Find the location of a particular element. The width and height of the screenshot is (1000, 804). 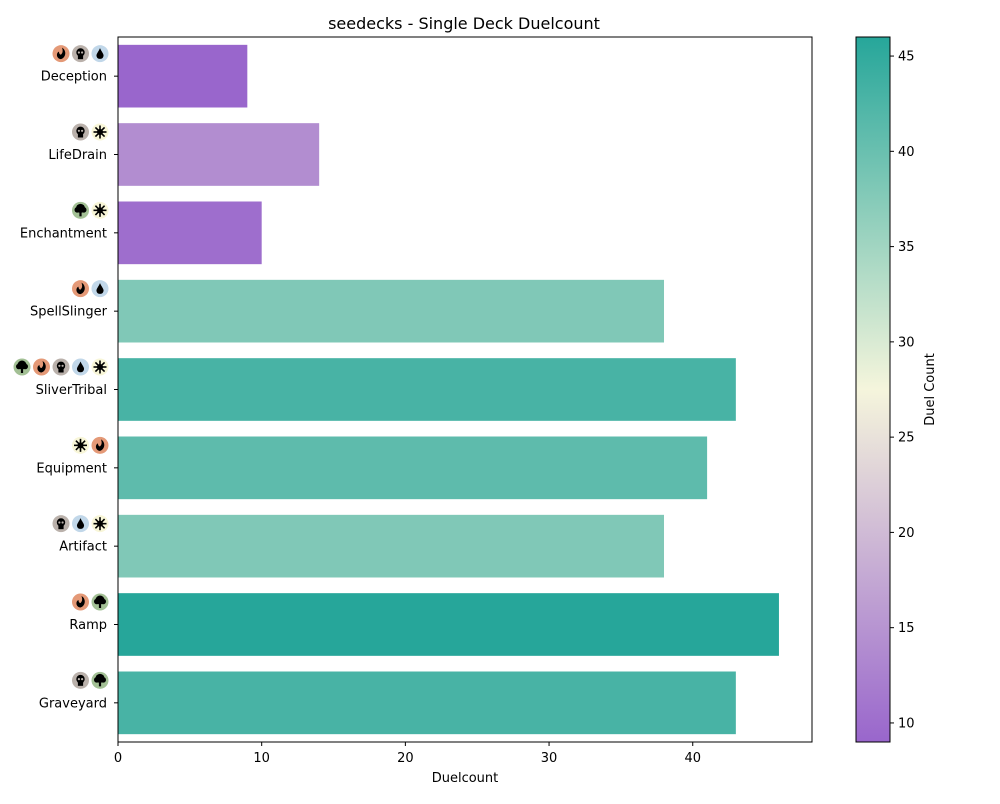

colorbar-tick-label: 45 is located at coordinates (906, 57).